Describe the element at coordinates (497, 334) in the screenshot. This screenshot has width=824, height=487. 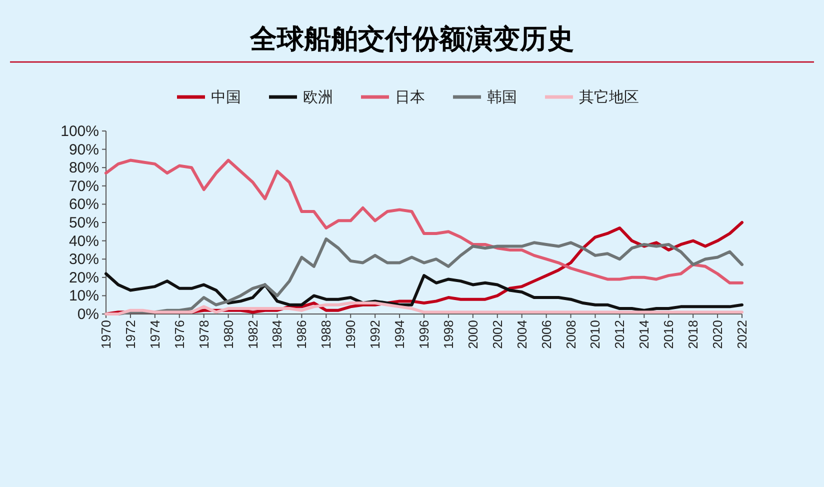
I see `x-tick-label: 2002` at that location.